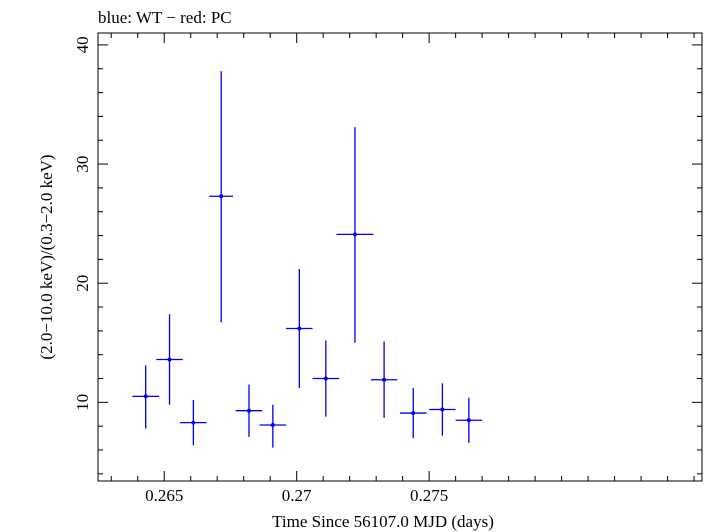 The height and width of the screenshot is (532, 705). I want to click on chart-title: blue: WT − red: PC, so click(165, 17).